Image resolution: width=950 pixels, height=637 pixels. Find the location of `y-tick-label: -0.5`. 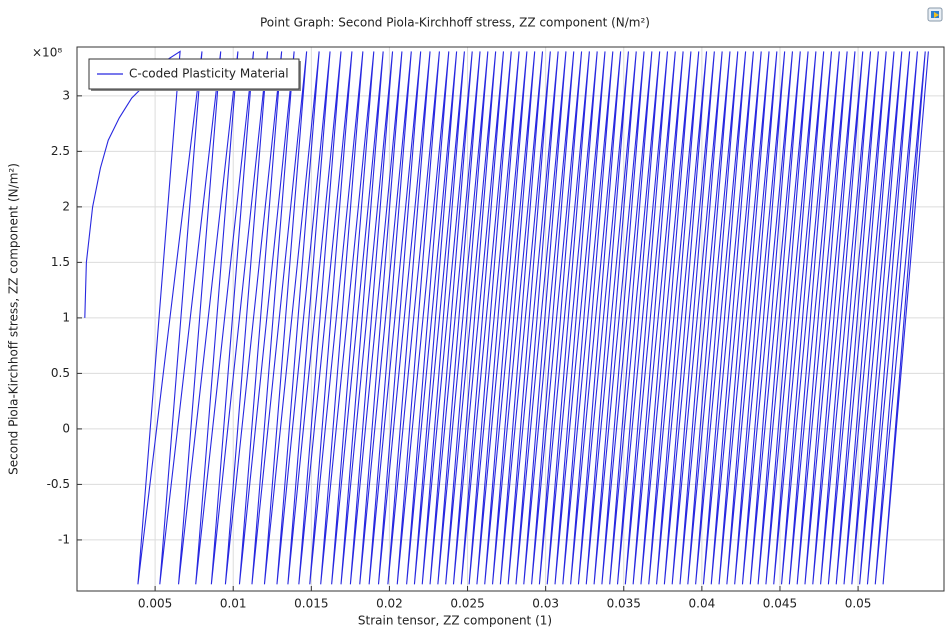

y-tick-label: -0.5 is located at coordinates (58, 484).